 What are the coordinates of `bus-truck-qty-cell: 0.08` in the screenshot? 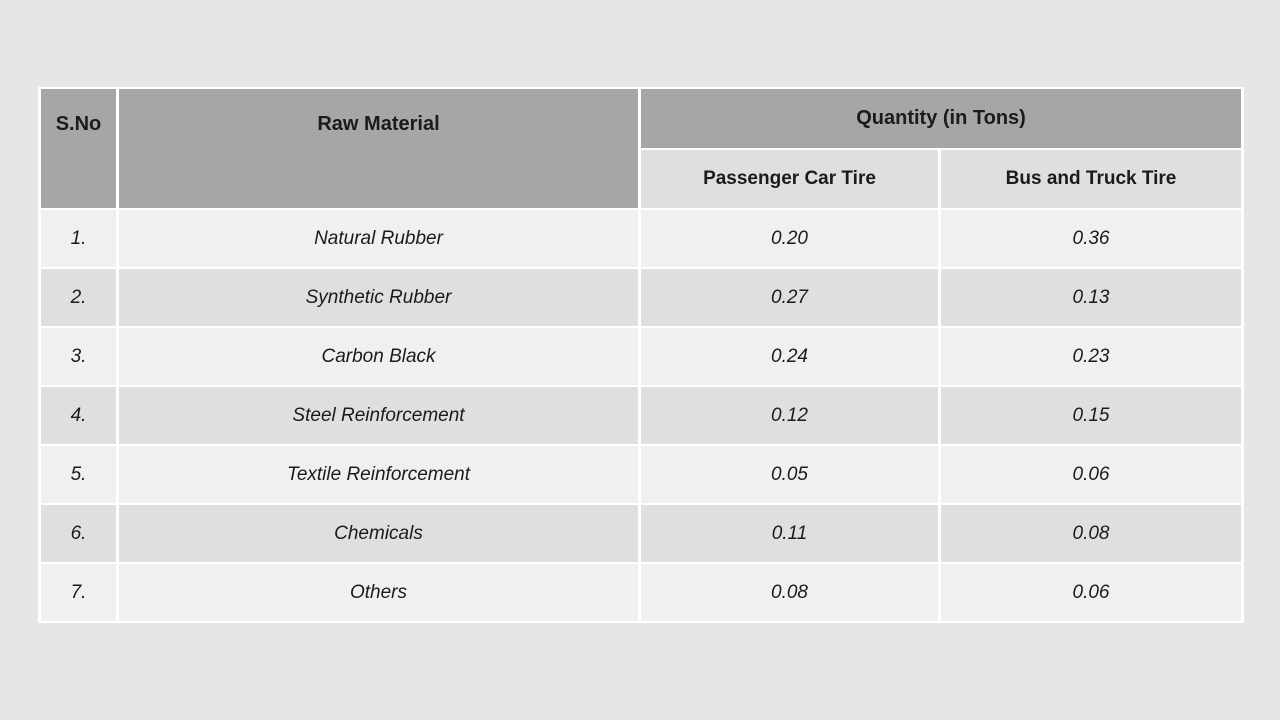 It's located at (1091, 533).